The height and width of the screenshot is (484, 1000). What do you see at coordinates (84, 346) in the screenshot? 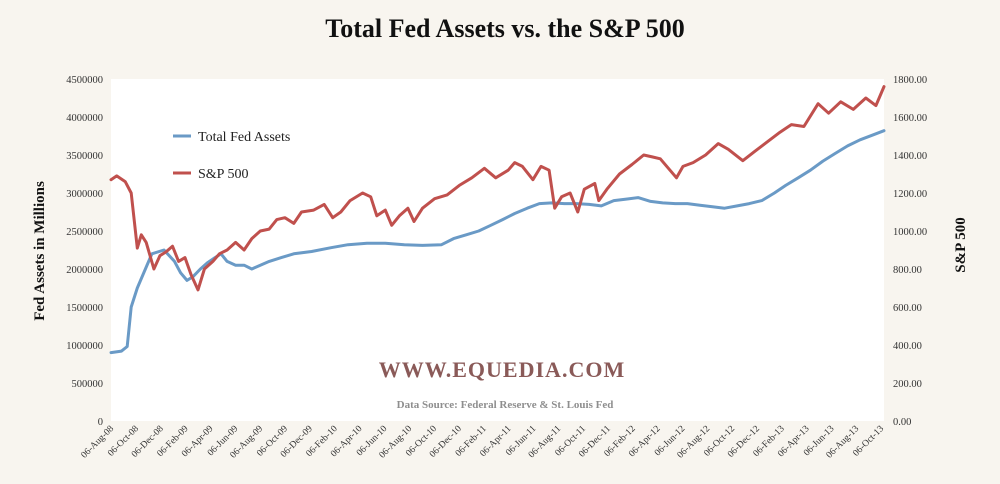
I see `y-left-tick-label: 1000000` at bounding box center [84, 346].